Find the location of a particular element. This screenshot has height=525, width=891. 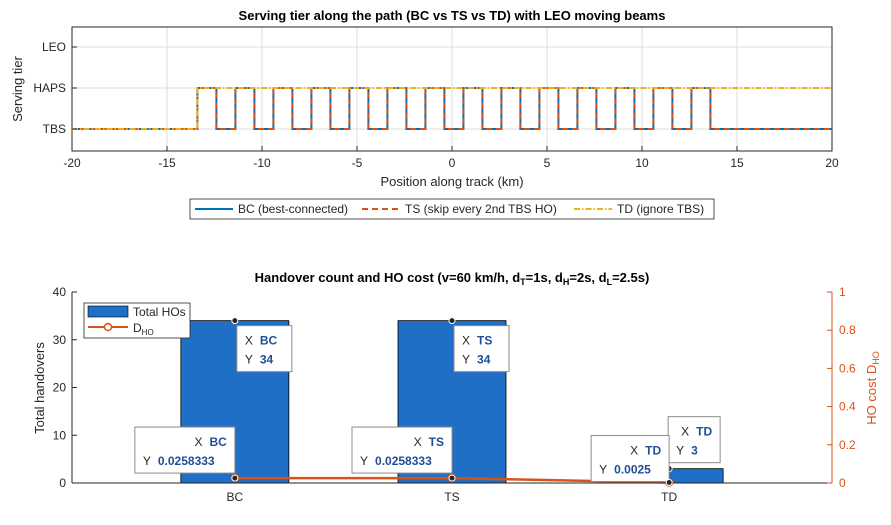

tier-y-tick-label: HAPS is located at coordinates (49, 88).